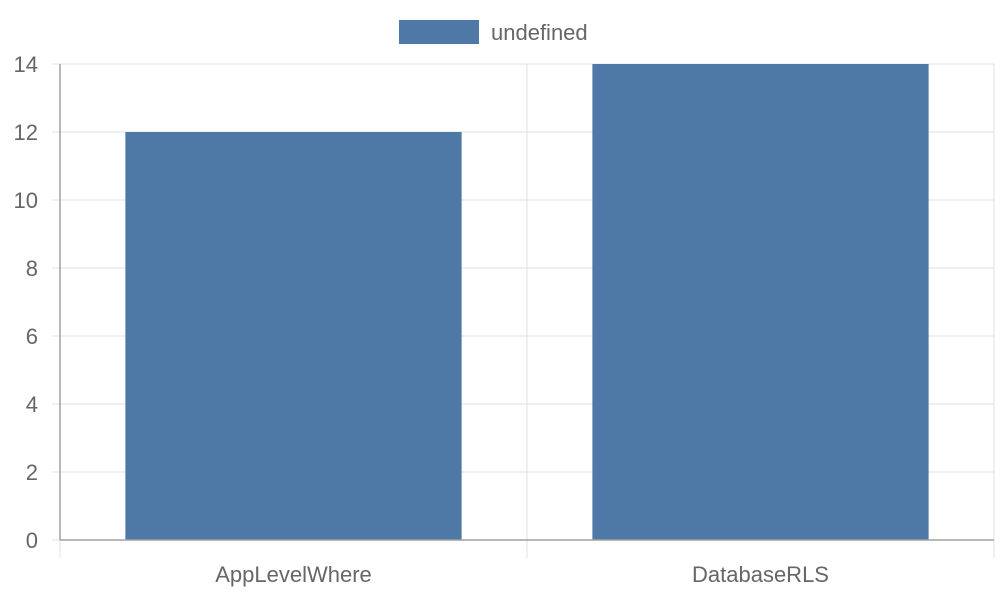 This screenshot has height=600, width=1000. What do you see at coordinates (26, 132) in the screenshot?
I see `y-tick-label: 12` at bounding box center [26, 132].